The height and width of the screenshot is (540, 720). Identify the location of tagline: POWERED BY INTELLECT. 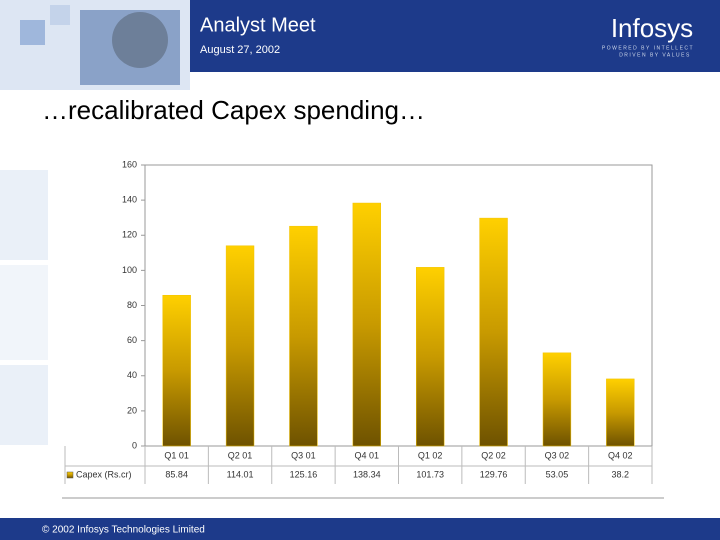
(648, 48).